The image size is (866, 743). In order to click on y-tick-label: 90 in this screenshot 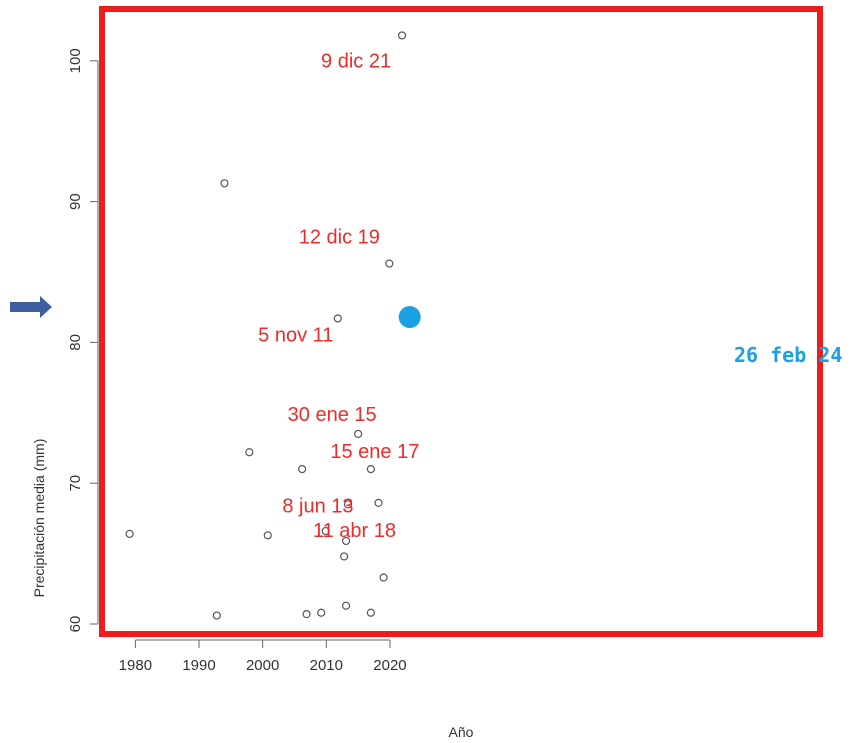, I will do `click(75, 201)`.